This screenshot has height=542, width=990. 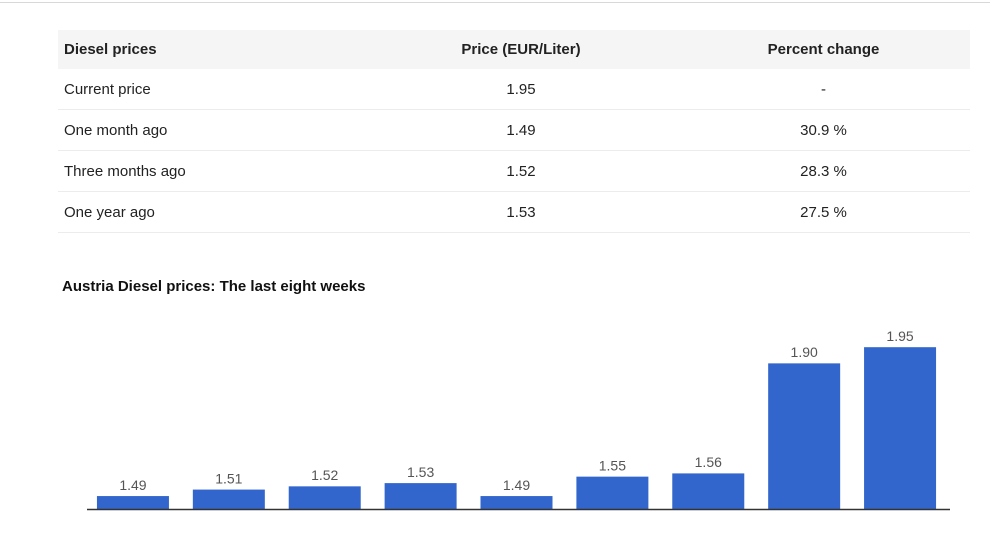 I want to click on table-row: Three months ago 1.52 28.3 %, so click(x=514, y=171).